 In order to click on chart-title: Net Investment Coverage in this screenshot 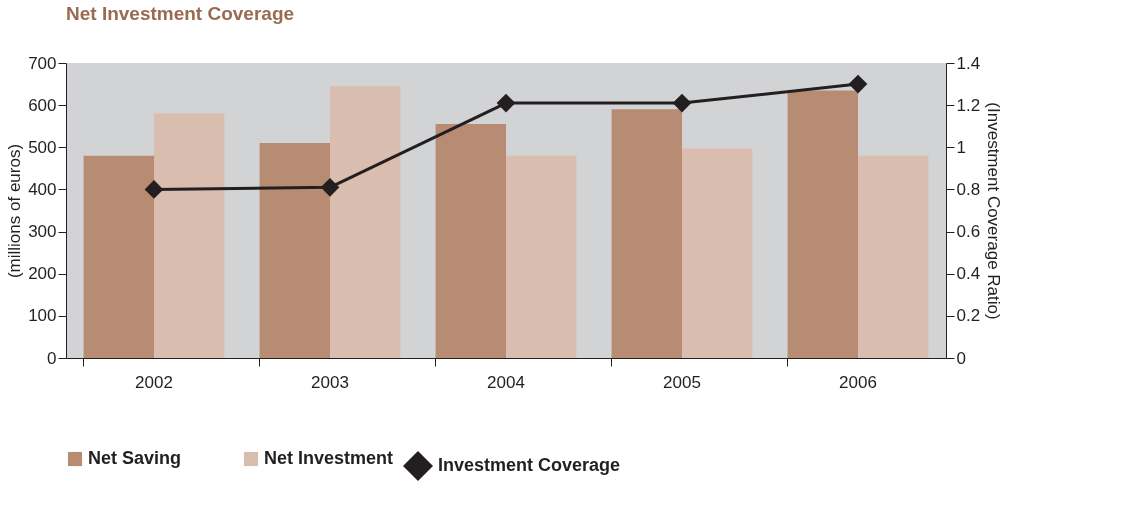, I will do `click(180, 13)`.